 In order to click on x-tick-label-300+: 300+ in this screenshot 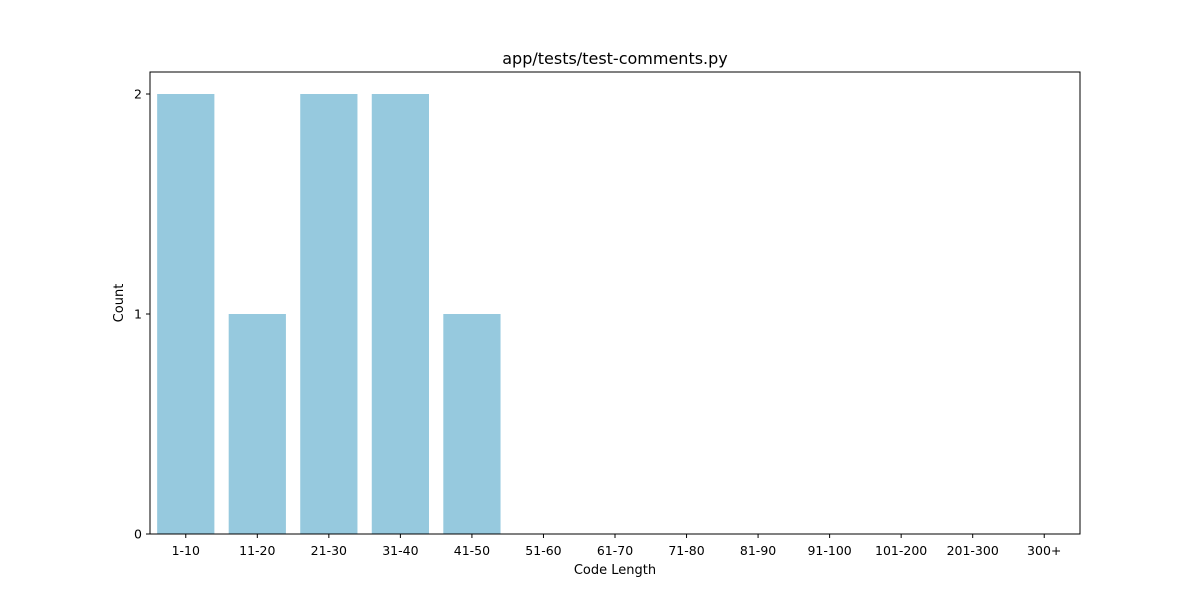, I will do `click(1044, 550)`.